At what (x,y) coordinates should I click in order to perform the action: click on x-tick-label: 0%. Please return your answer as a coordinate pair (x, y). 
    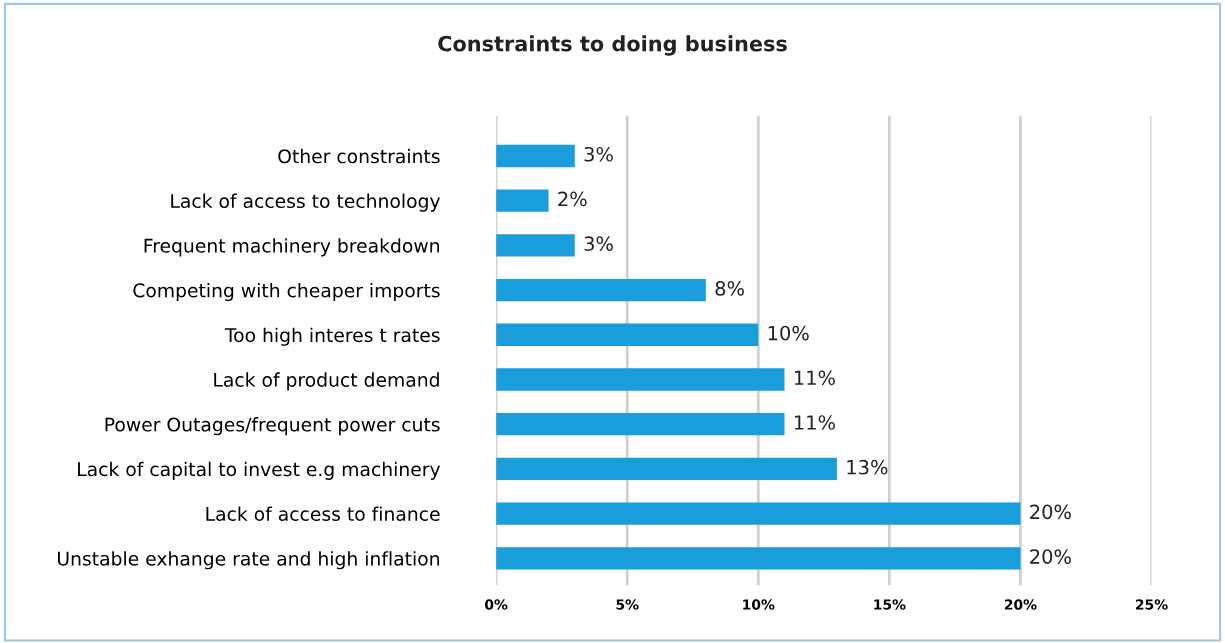
    Looking at the image, I should click on (496, 604).